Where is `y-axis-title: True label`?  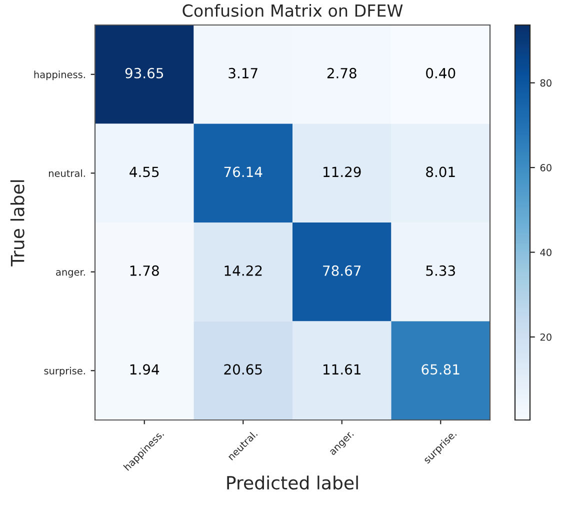
y-axis-title: True label is located at coordinates (17, 223).